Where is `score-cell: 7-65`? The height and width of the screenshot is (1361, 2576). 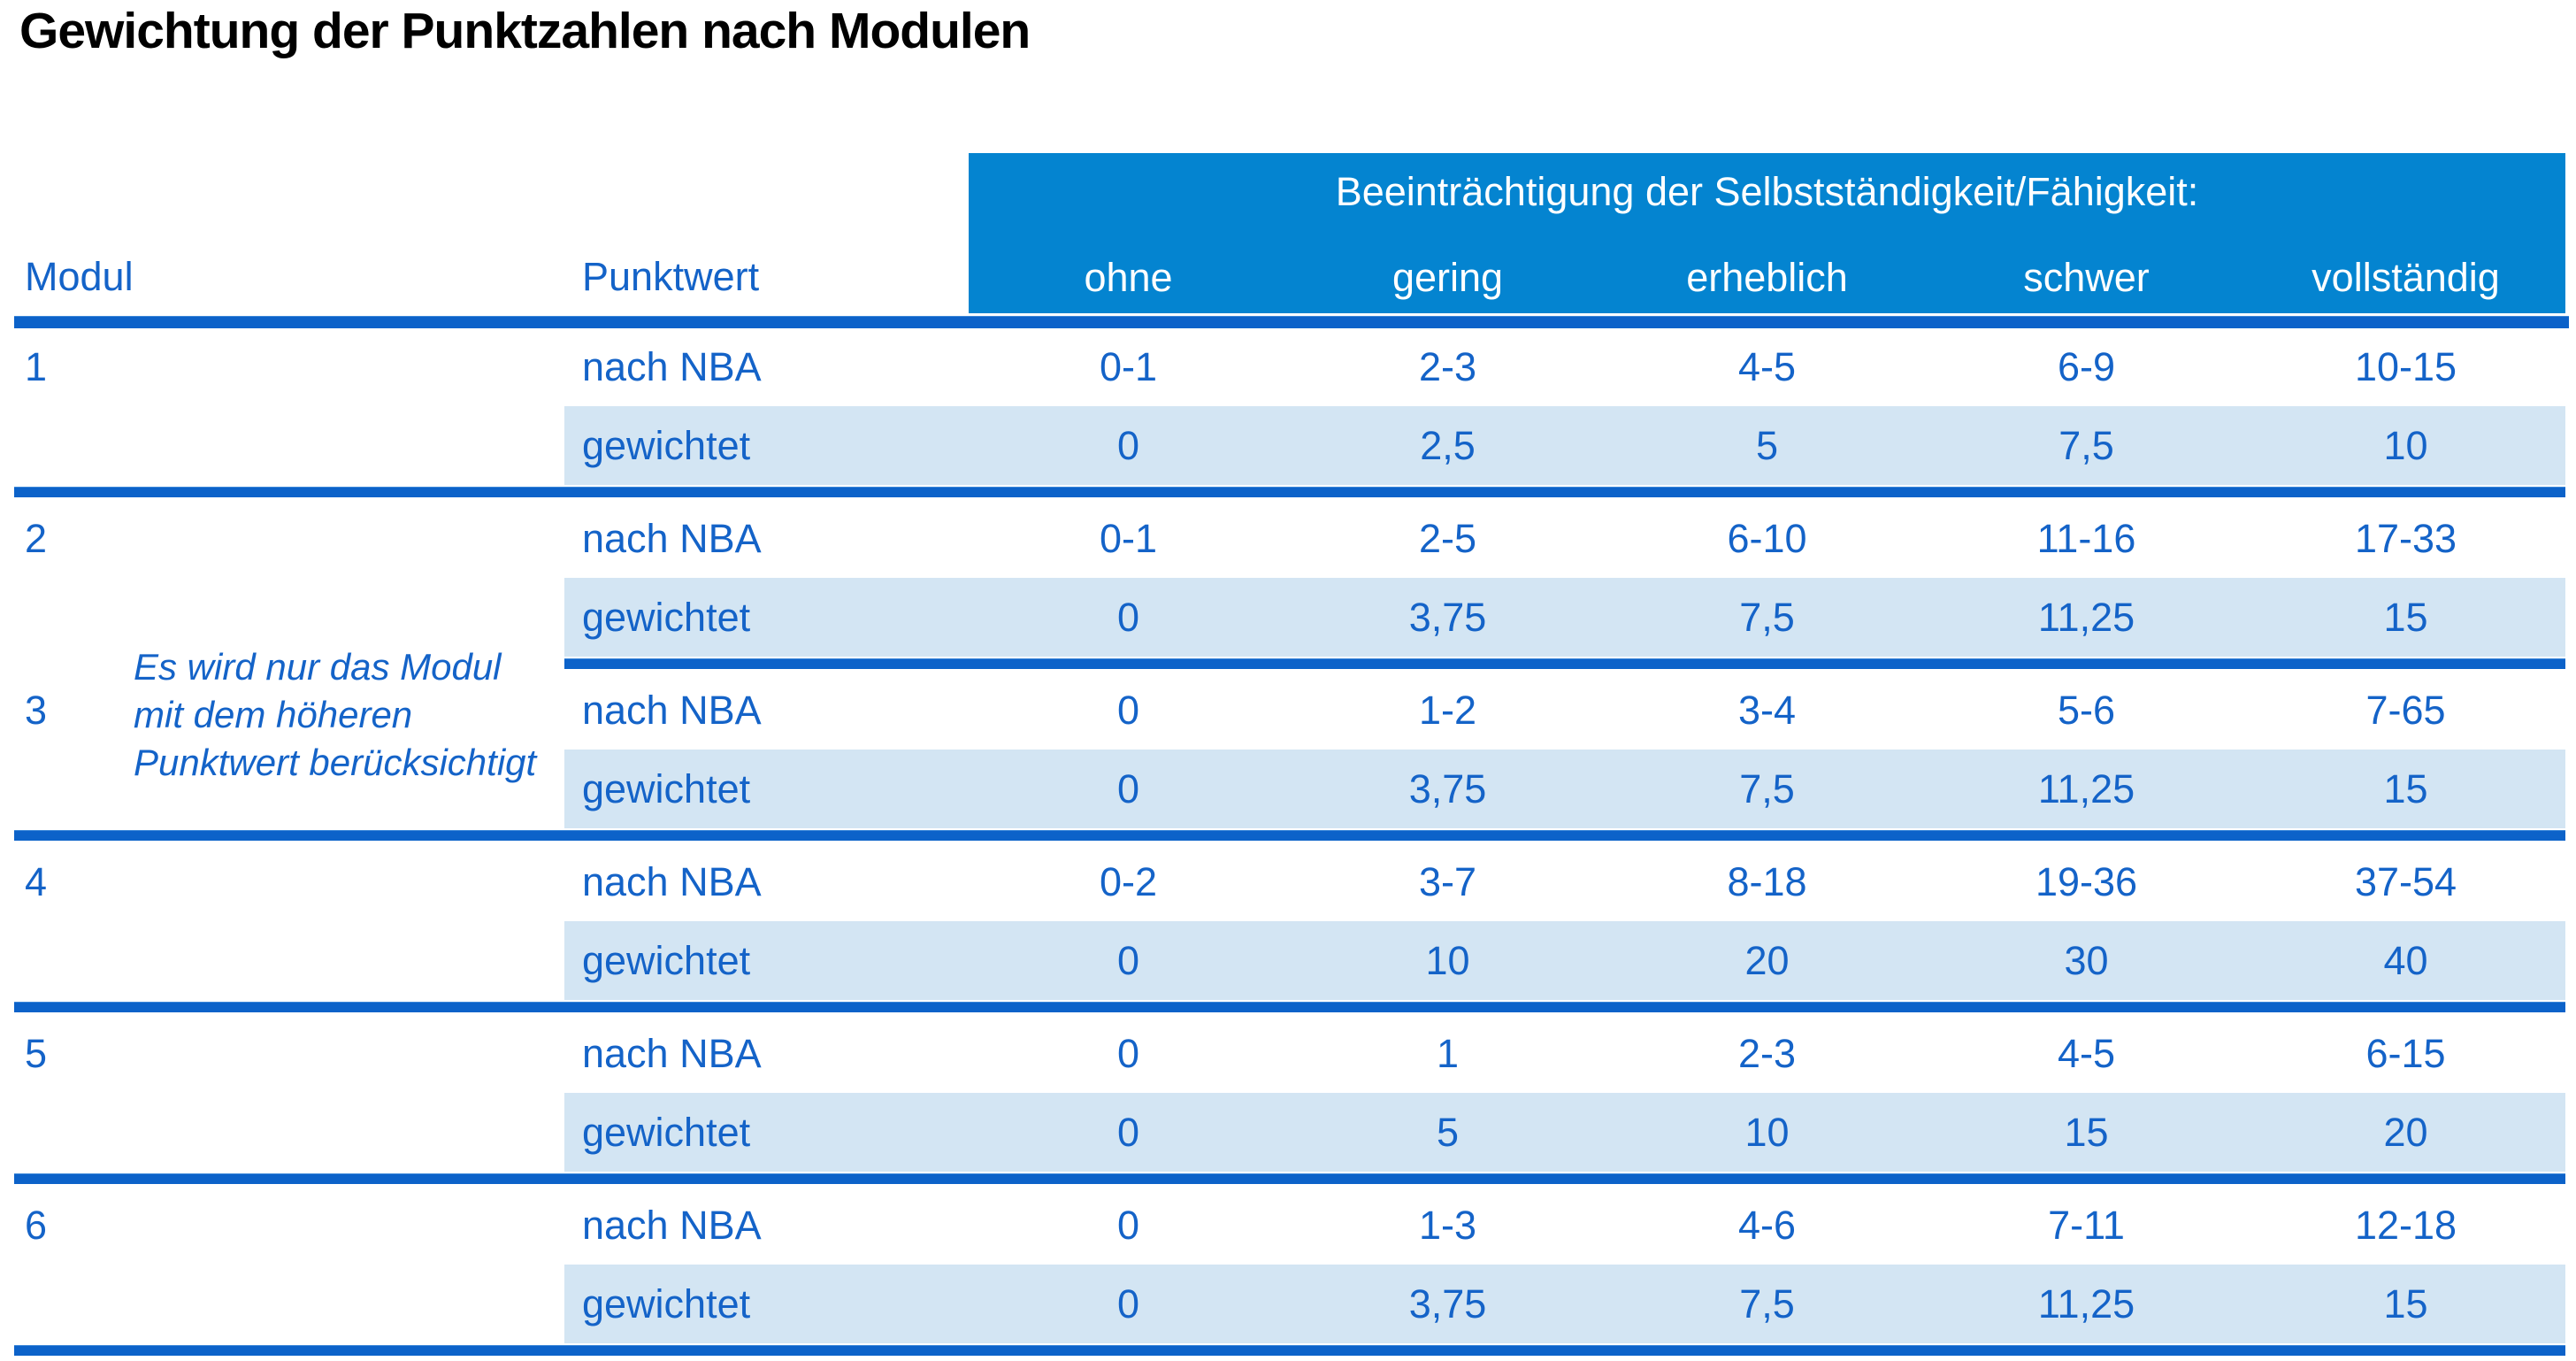
score-cell: 7-65 is located at coordinates (2405, 710).